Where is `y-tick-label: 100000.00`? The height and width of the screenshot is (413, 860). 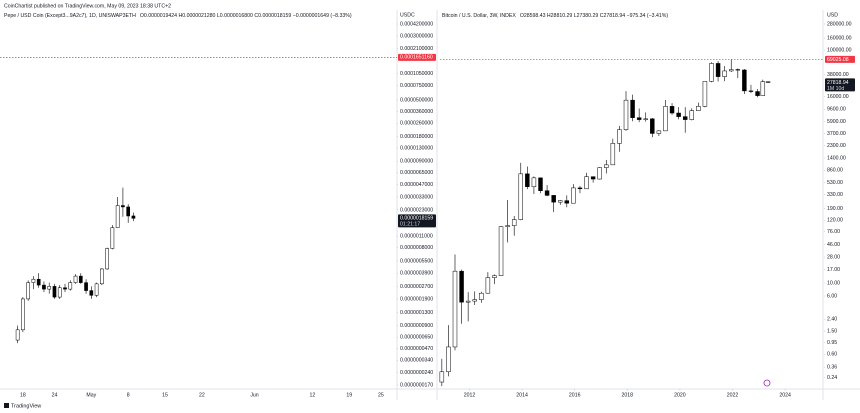
y-tick-label: 100000.00 is located at coordinates (839, 50).